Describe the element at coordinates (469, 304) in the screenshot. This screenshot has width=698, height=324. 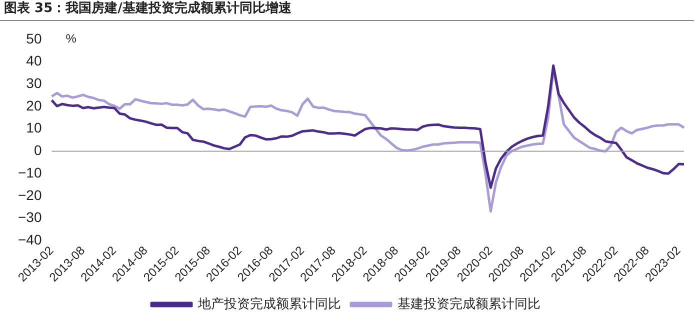
I see `legend-label: 基建投资完成额累计同比` at that location.